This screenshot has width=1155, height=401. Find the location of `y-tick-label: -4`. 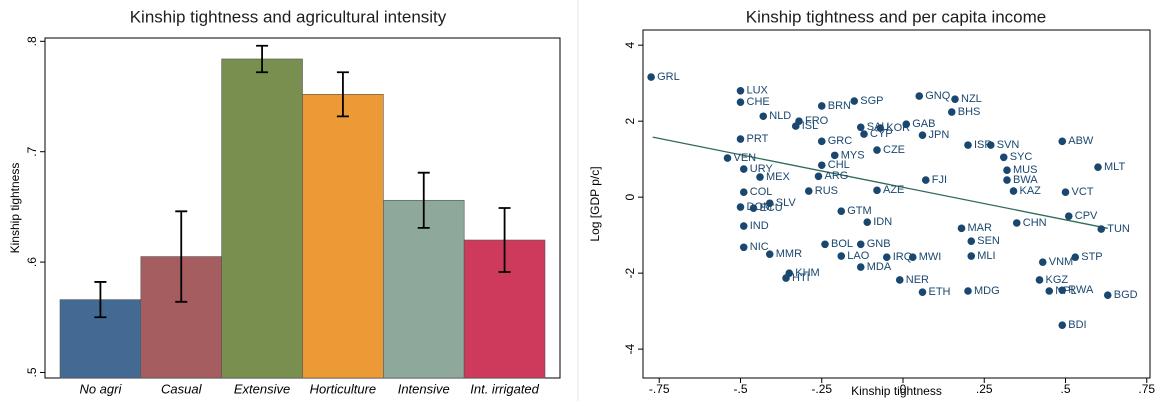

y-tick-label: -4 is located at coordinates (630, 348).